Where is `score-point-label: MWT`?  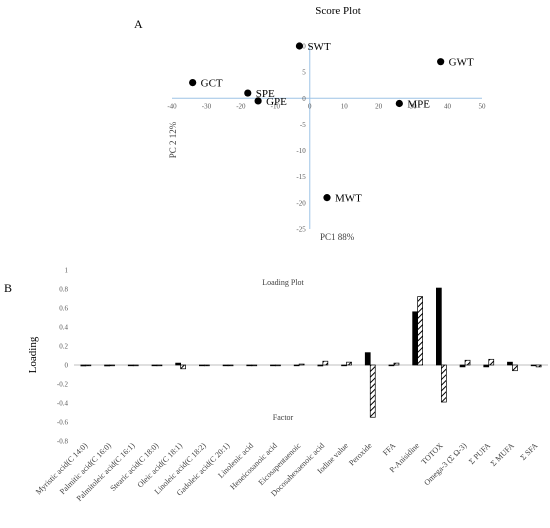 score-point-label: MWT is located at coordinates (348, 199).